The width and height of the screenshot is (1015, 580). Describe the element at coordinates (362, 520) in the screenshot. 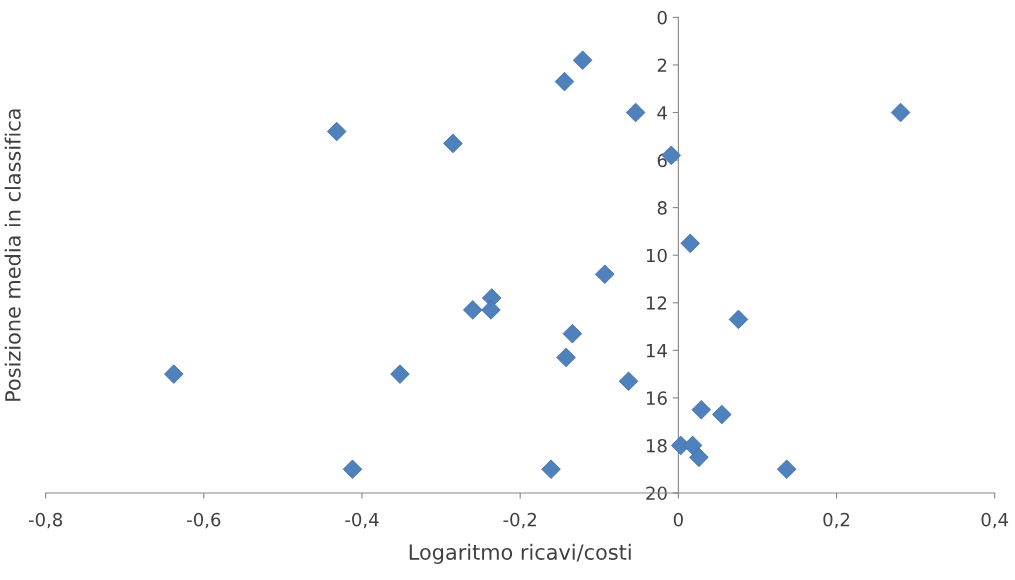

I see `x-tick-label: -0,4` at that location.